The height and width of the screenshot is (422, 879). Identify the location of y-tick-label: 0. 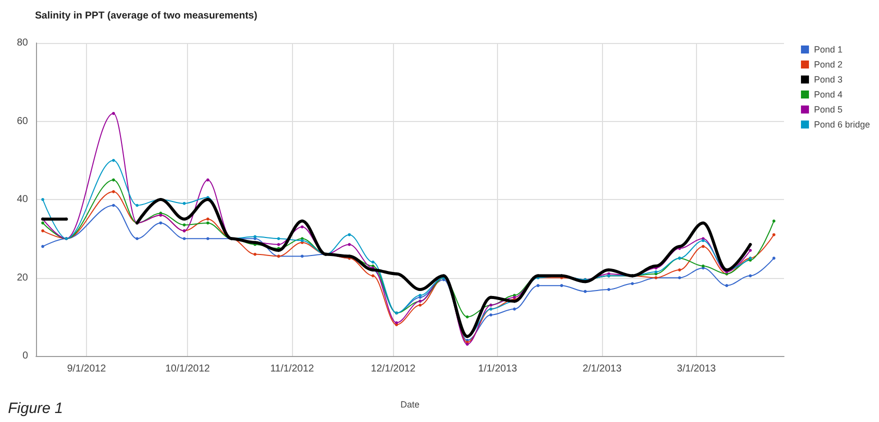
(25, 356).